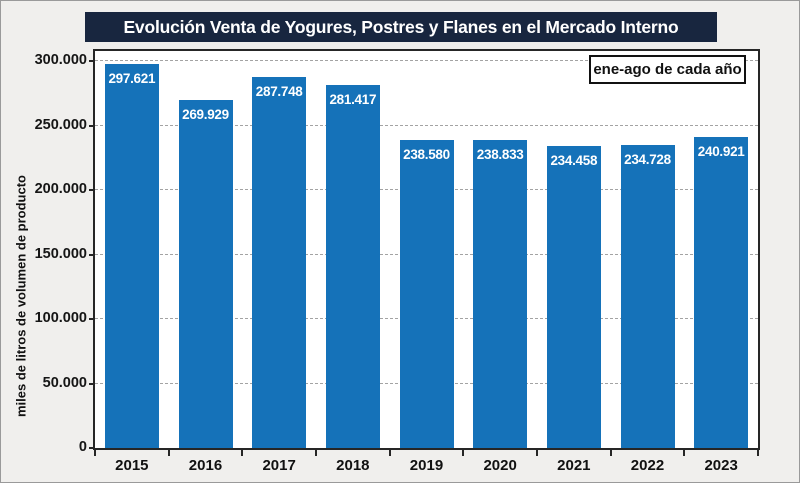  I want to click on x-tick-label: 2020, so click(500, 465).